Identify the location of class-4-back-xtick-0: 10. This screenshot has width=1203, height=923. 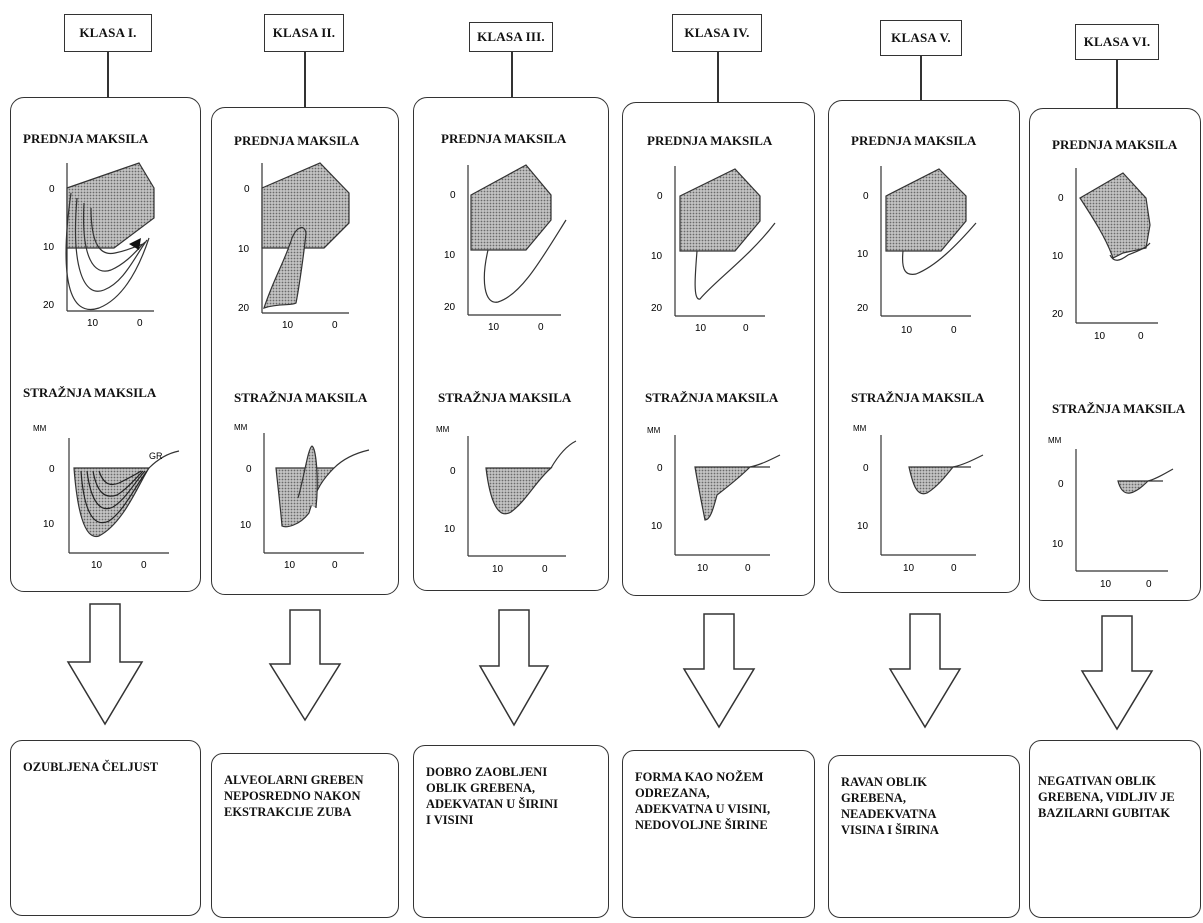
(703, 568).